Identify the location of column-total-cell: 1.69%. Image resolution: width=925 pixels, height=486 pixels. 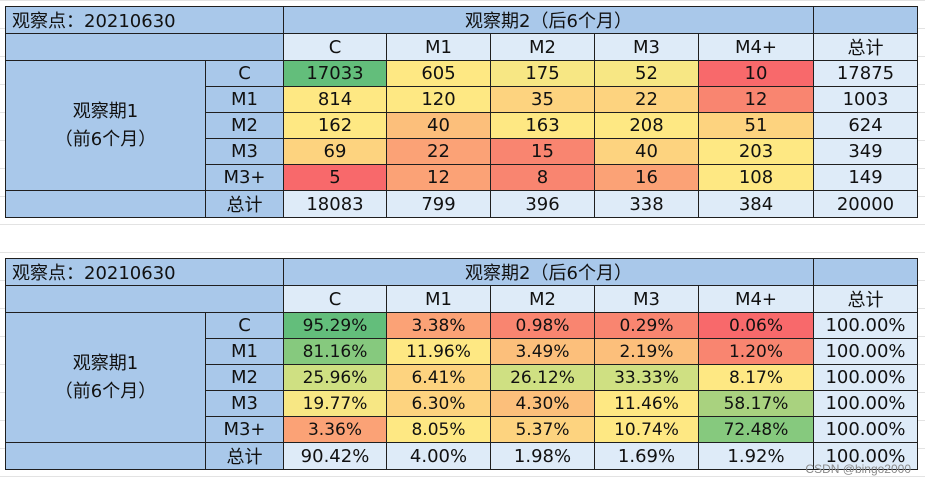
(646, 456).